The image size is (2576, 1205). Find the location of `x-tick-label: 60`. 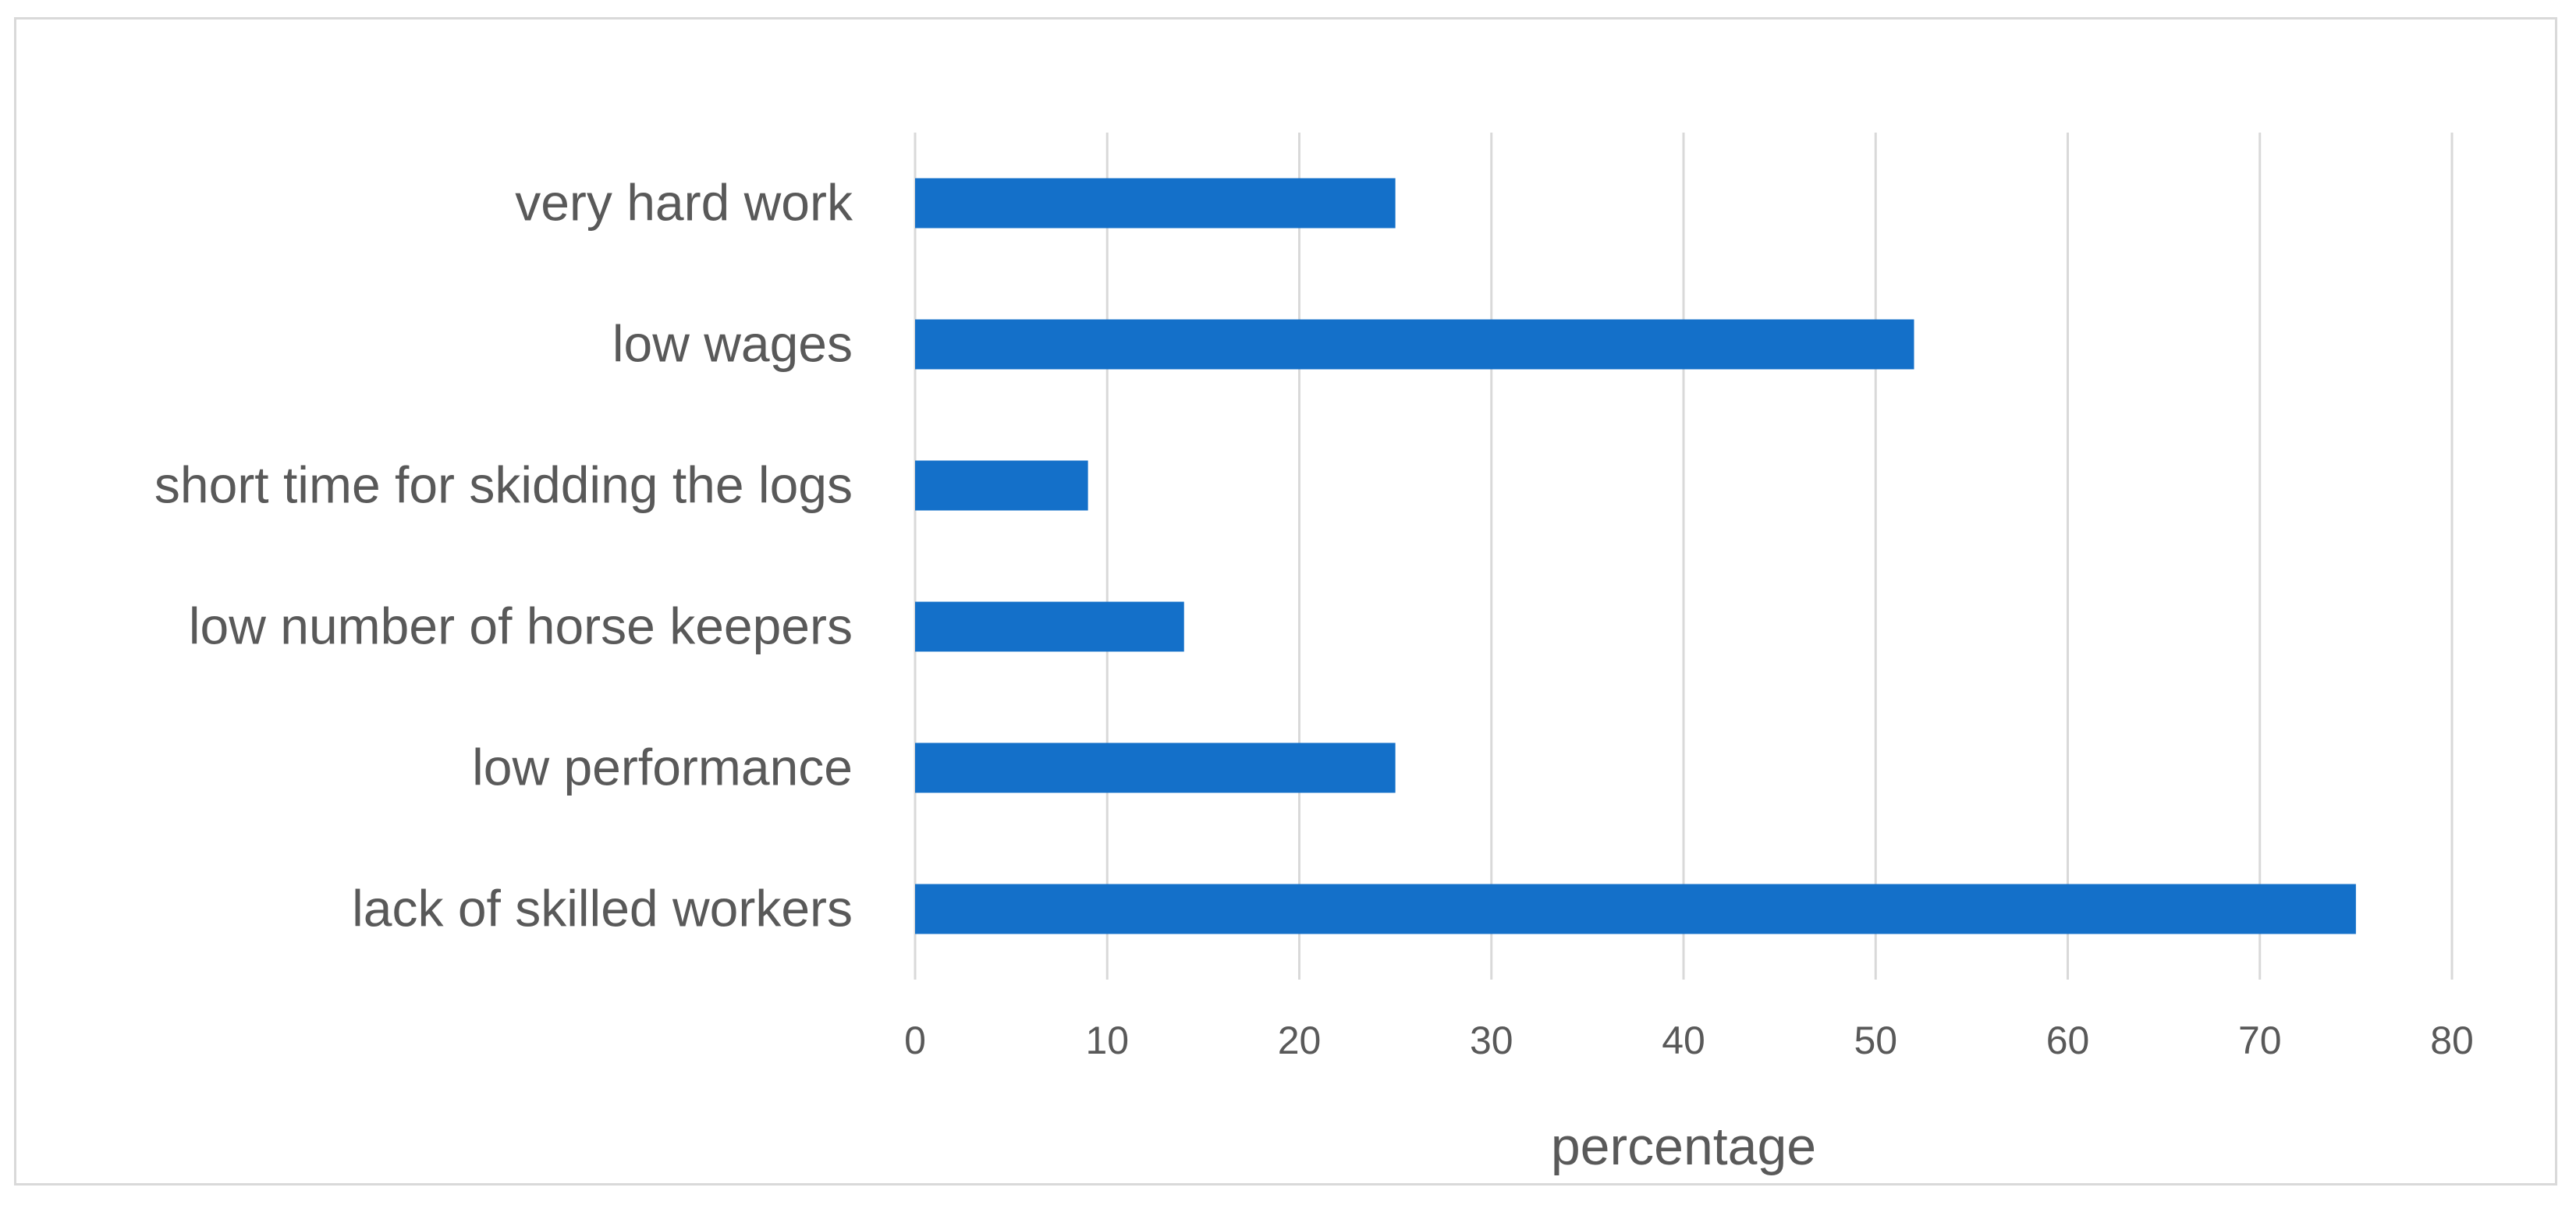

x-tick-label: 60 is located at coordinates (2068, 1040).